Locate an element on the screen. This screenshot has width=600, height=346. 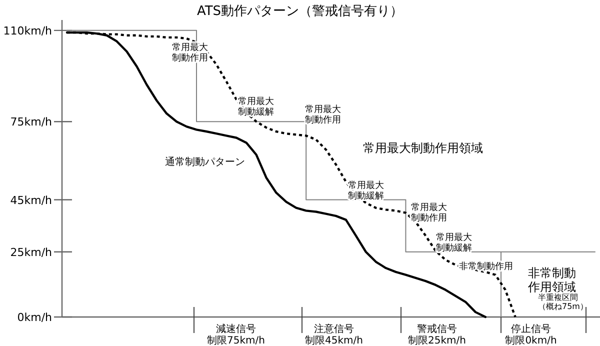
ytick: 45km/h is located at coordinates (31, 200).